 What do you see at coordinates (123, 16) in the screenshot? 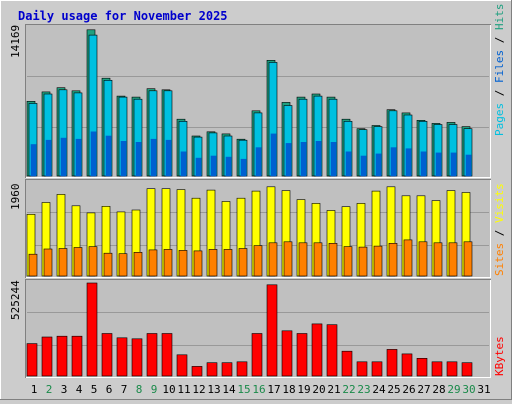
I see `chart-title: Daily usage for November 2025` at bounding box center [123, 16].